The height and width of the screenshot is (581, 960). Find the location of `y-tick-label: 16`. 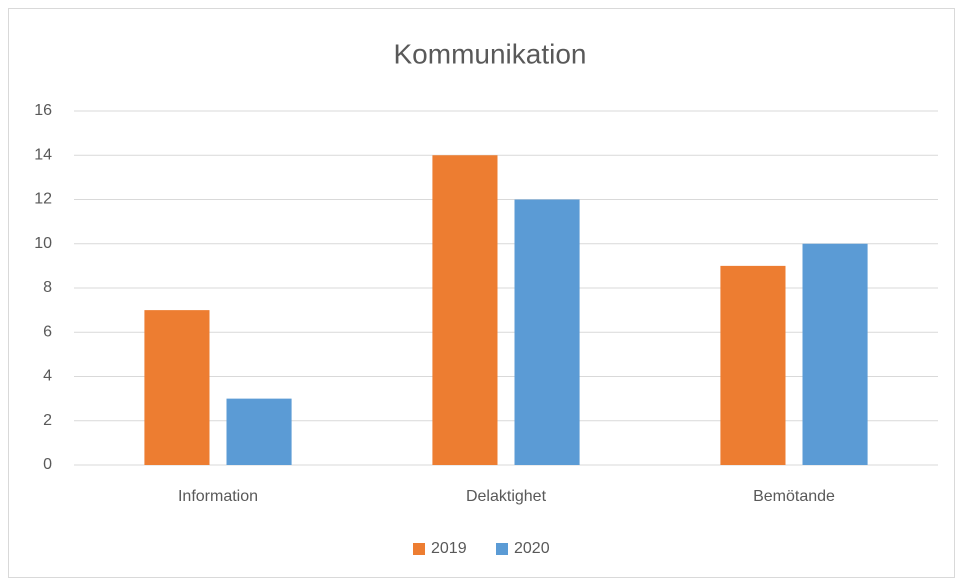

y-tick-label: 16 is located at coordinates (43, 110).